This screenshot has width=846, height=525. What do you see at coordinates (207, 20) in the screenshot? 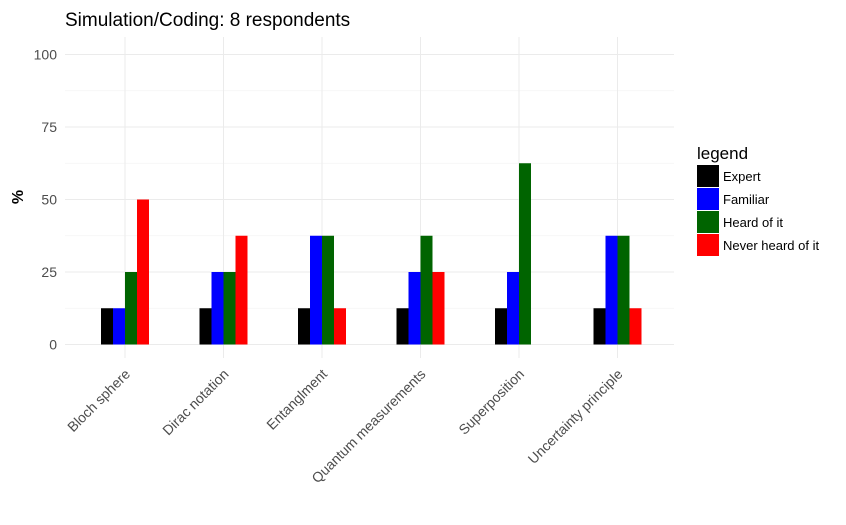
I see `chart-title: Simulation/Coding: 8 respondents` at bounding box center [207, 20].